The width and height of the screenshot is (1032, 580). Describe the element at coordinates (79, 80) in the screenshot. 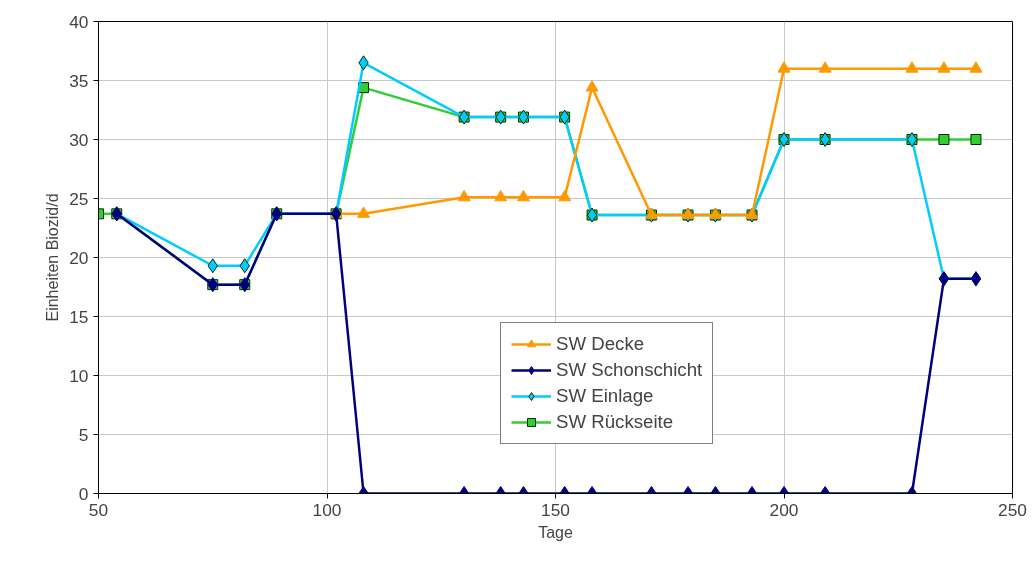

I see `y-tick-label: 35` at that location.